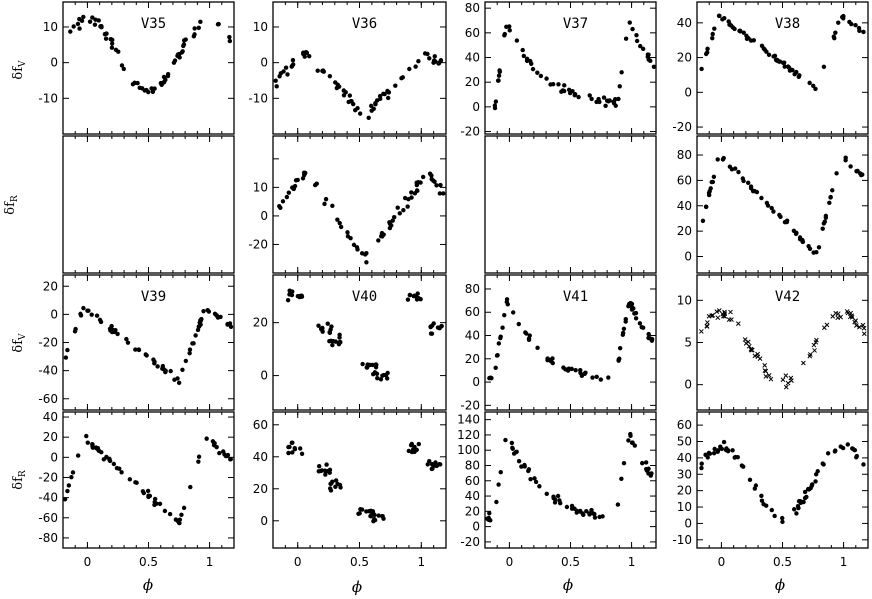 This screenshot has width=872, height=599. Describe the element at coordinates (568, 585) in the screenshot. I see `xlabel-col-3: ϕ` at that location.